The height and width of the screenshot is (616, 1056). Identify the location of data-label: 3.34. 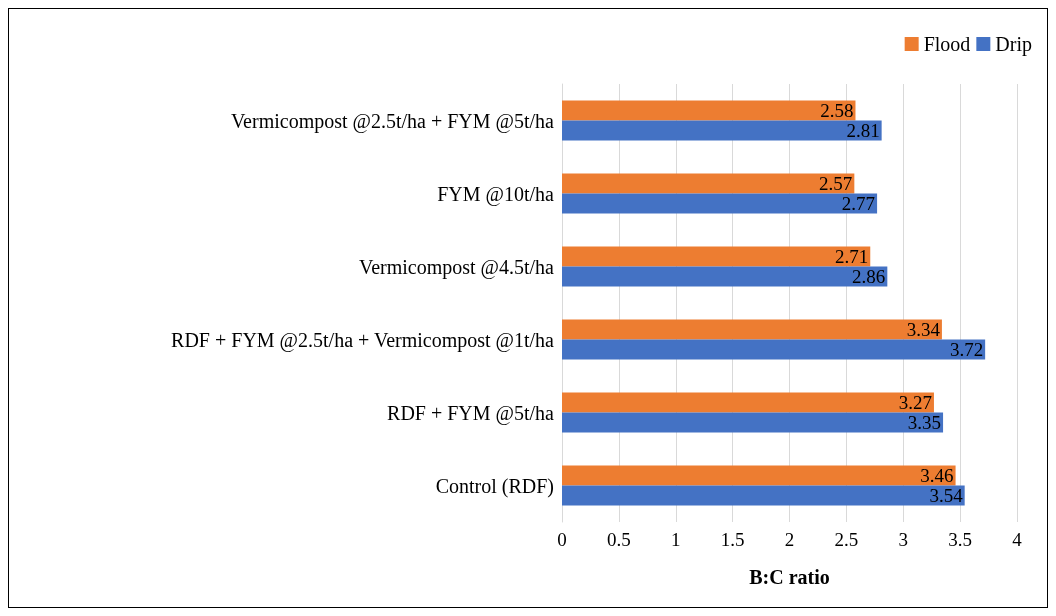
(923, 329).